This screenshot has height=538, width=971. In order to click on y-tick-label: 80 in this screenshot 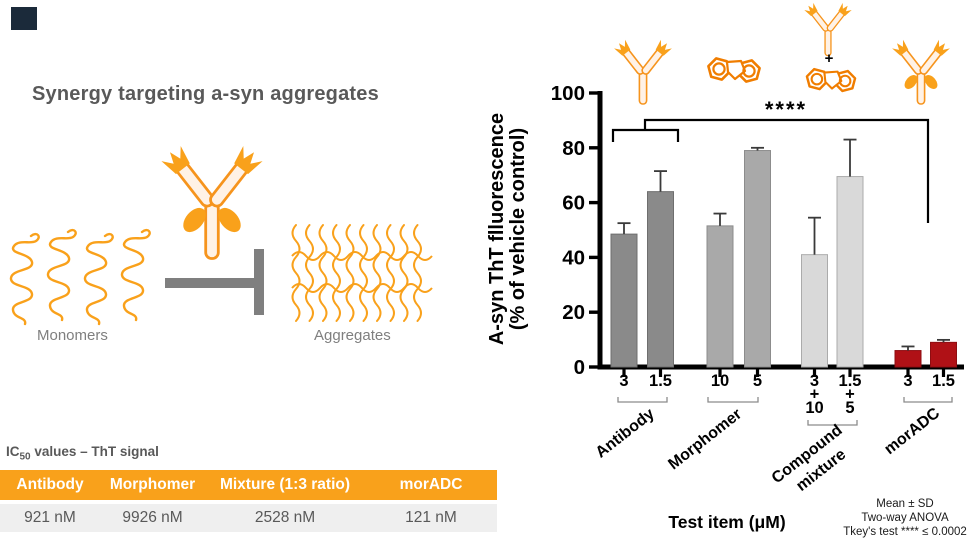, I will do `click(573, 148)`.